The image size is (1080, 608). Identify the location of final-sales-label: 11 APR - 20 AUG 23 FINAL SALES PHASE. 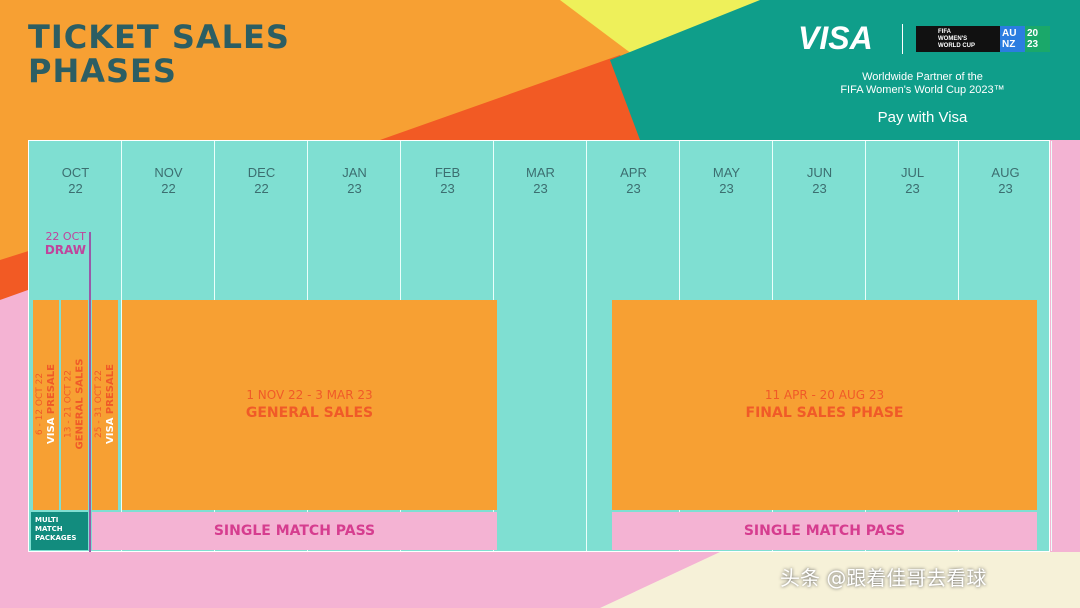
(824, 404).